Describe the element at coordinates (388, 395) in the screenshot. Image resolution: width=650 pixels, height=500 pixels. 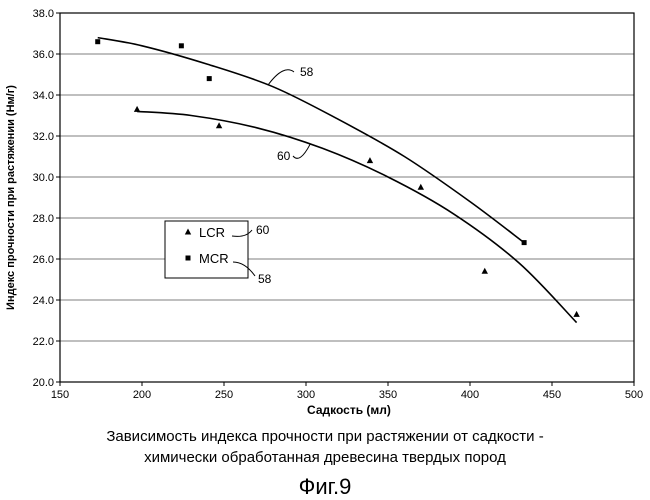
I see `x-tick-label: 350` at that location.